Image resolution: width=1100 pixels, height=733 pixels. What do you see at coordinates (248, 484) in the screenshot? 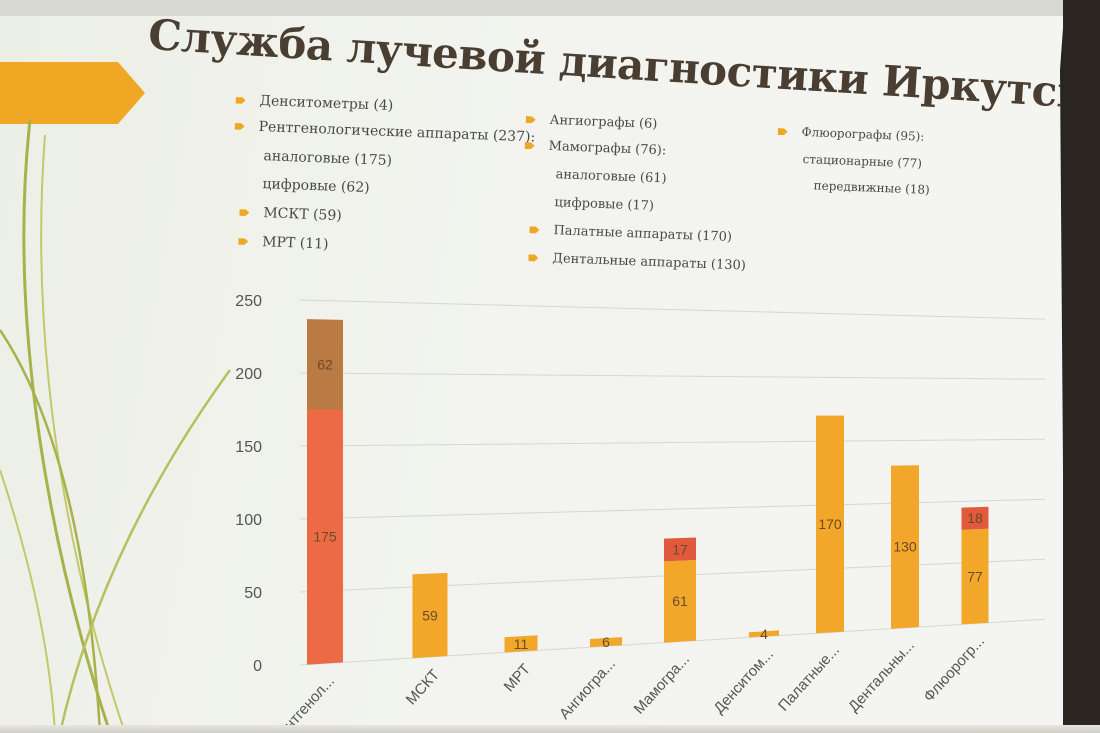
I see `chart-y-ticks: 0 50 100 150 200 250` at bounding box center [248, 484].